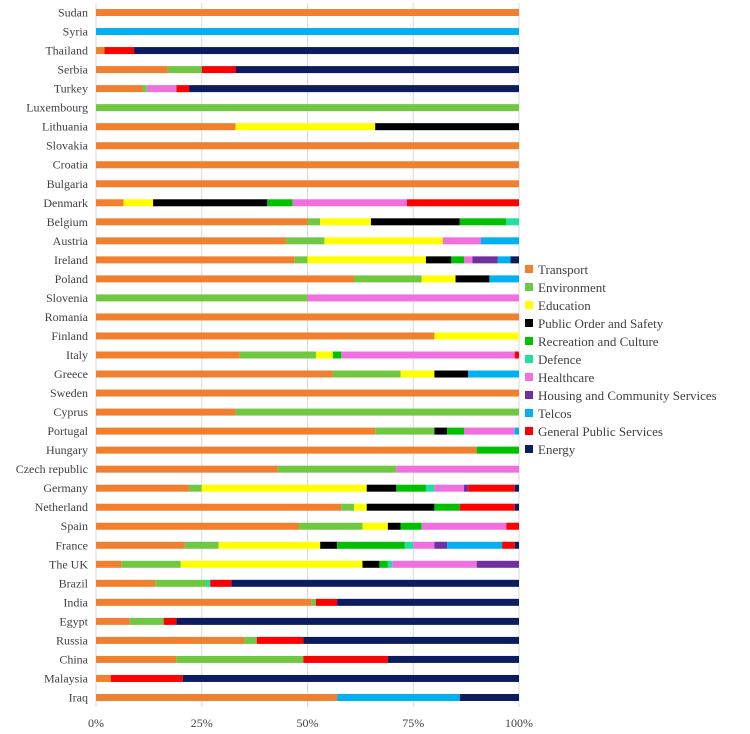 This screenshot has width=750, height=734. What do you see at coordinates (72, 70) in the screenshot?
I see `category-label: Serbia` at bounding box center [72, 70].